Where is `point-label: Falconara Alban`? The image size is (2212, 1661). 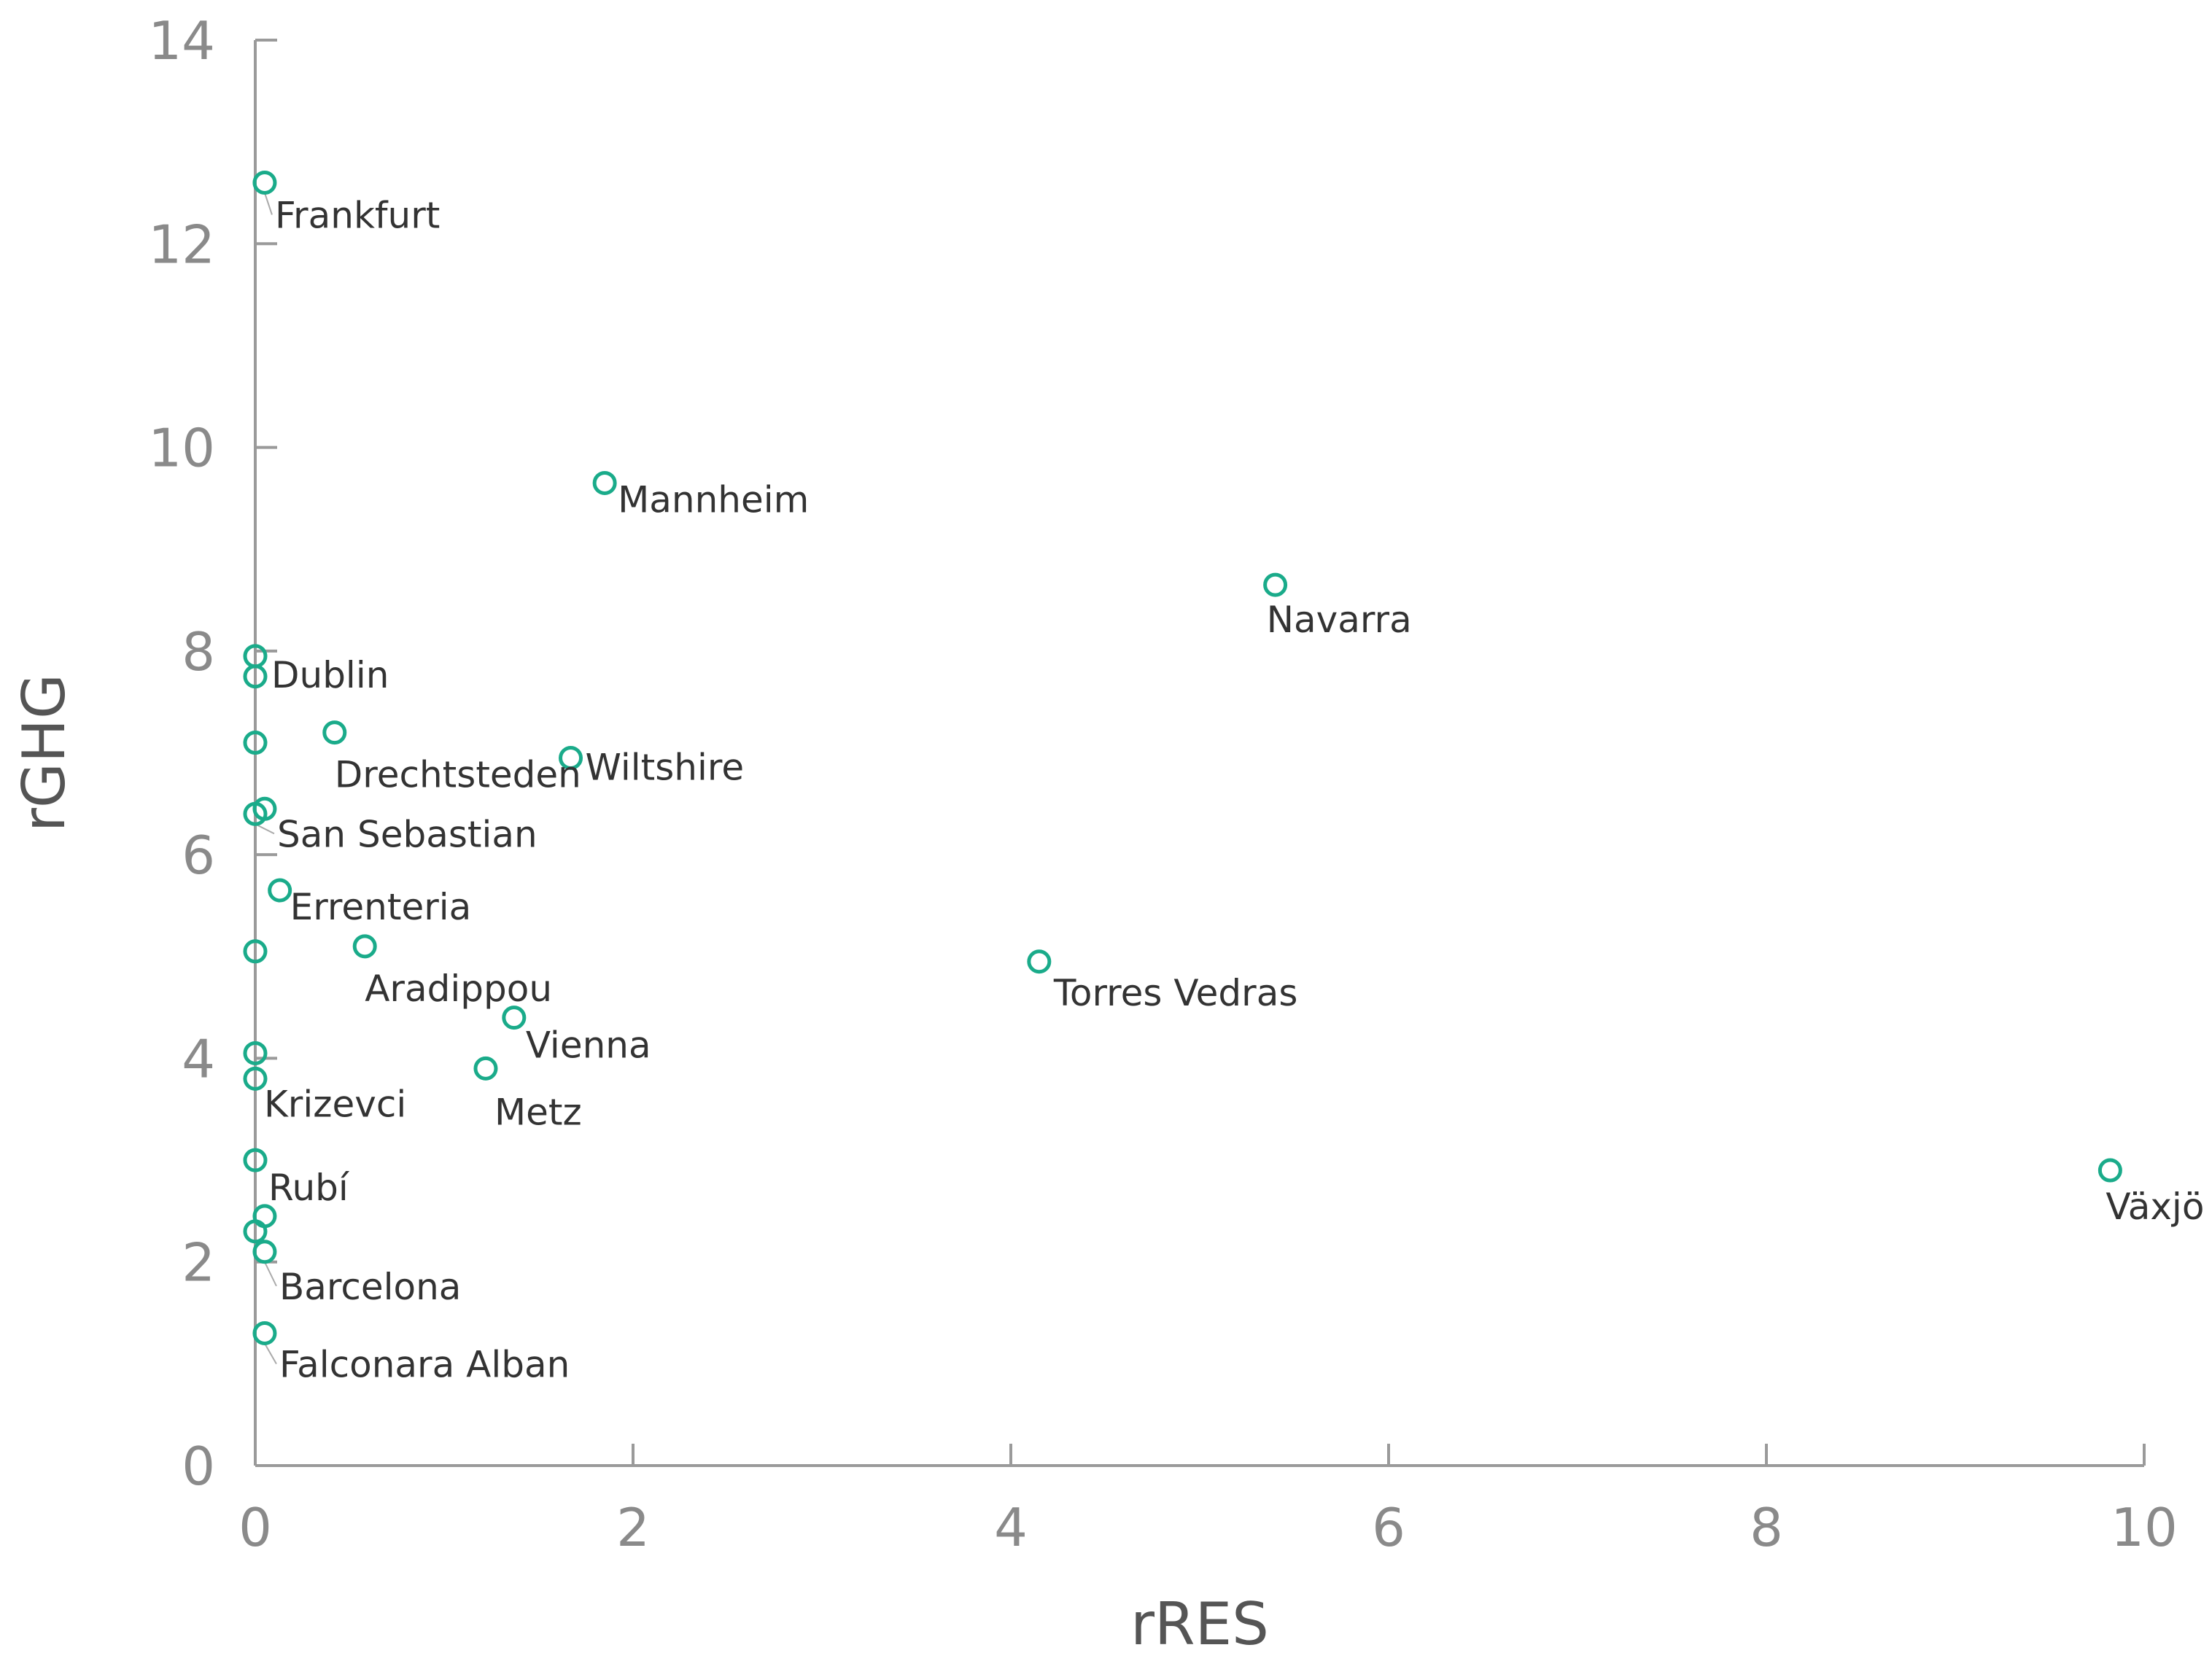 point-label: Falconara Alban is located at coordinates (425, 1364).